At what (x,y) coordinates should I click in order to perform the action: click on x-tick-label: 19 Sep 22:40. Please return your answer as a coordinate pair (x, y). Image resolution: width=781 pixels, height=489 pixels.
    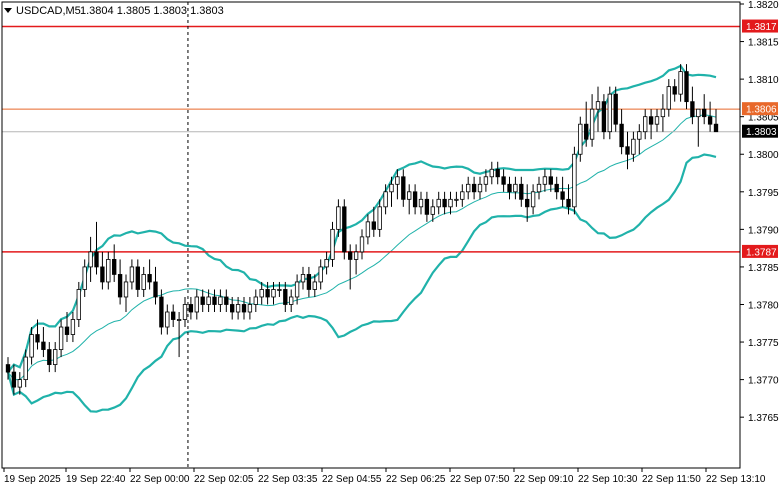
    Looking at the image, I should click on (96, 479).